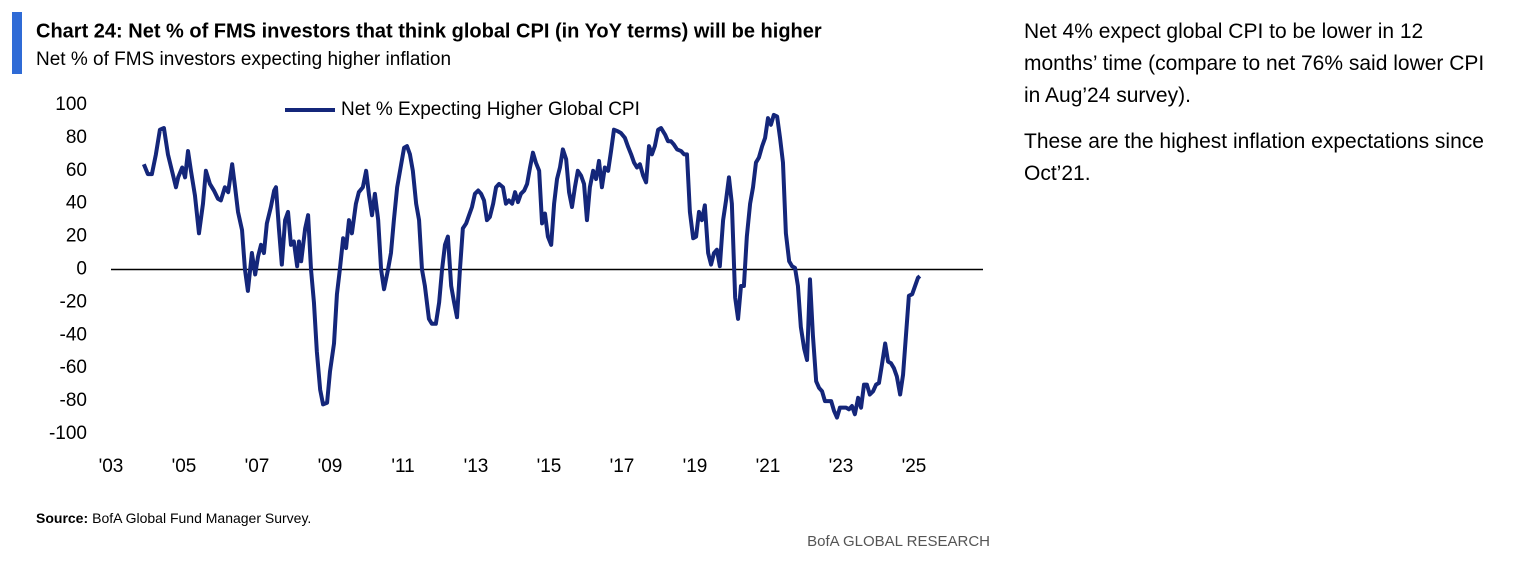 This screenshot has width=1516, height=572. Describe the element at coordinates (76, 170) in the screenshot. I see `y-tick-label: 60` at that location.